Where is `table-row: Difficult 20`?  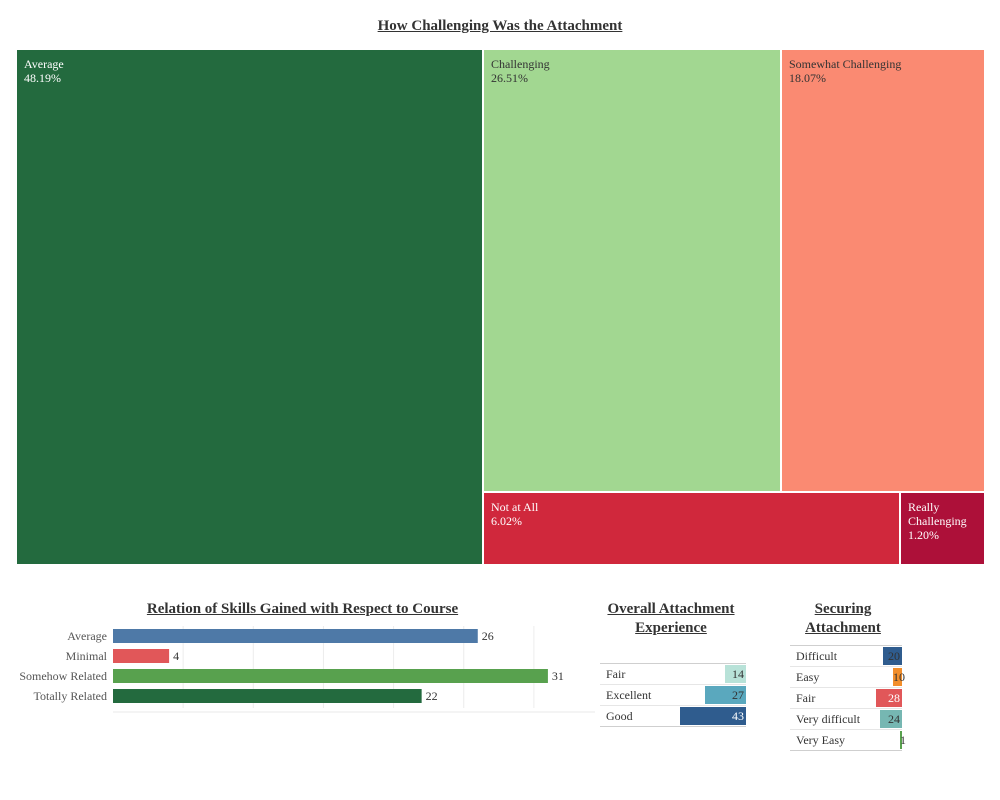
table-row: Difficult 20 is located at coordinates (846, 656).